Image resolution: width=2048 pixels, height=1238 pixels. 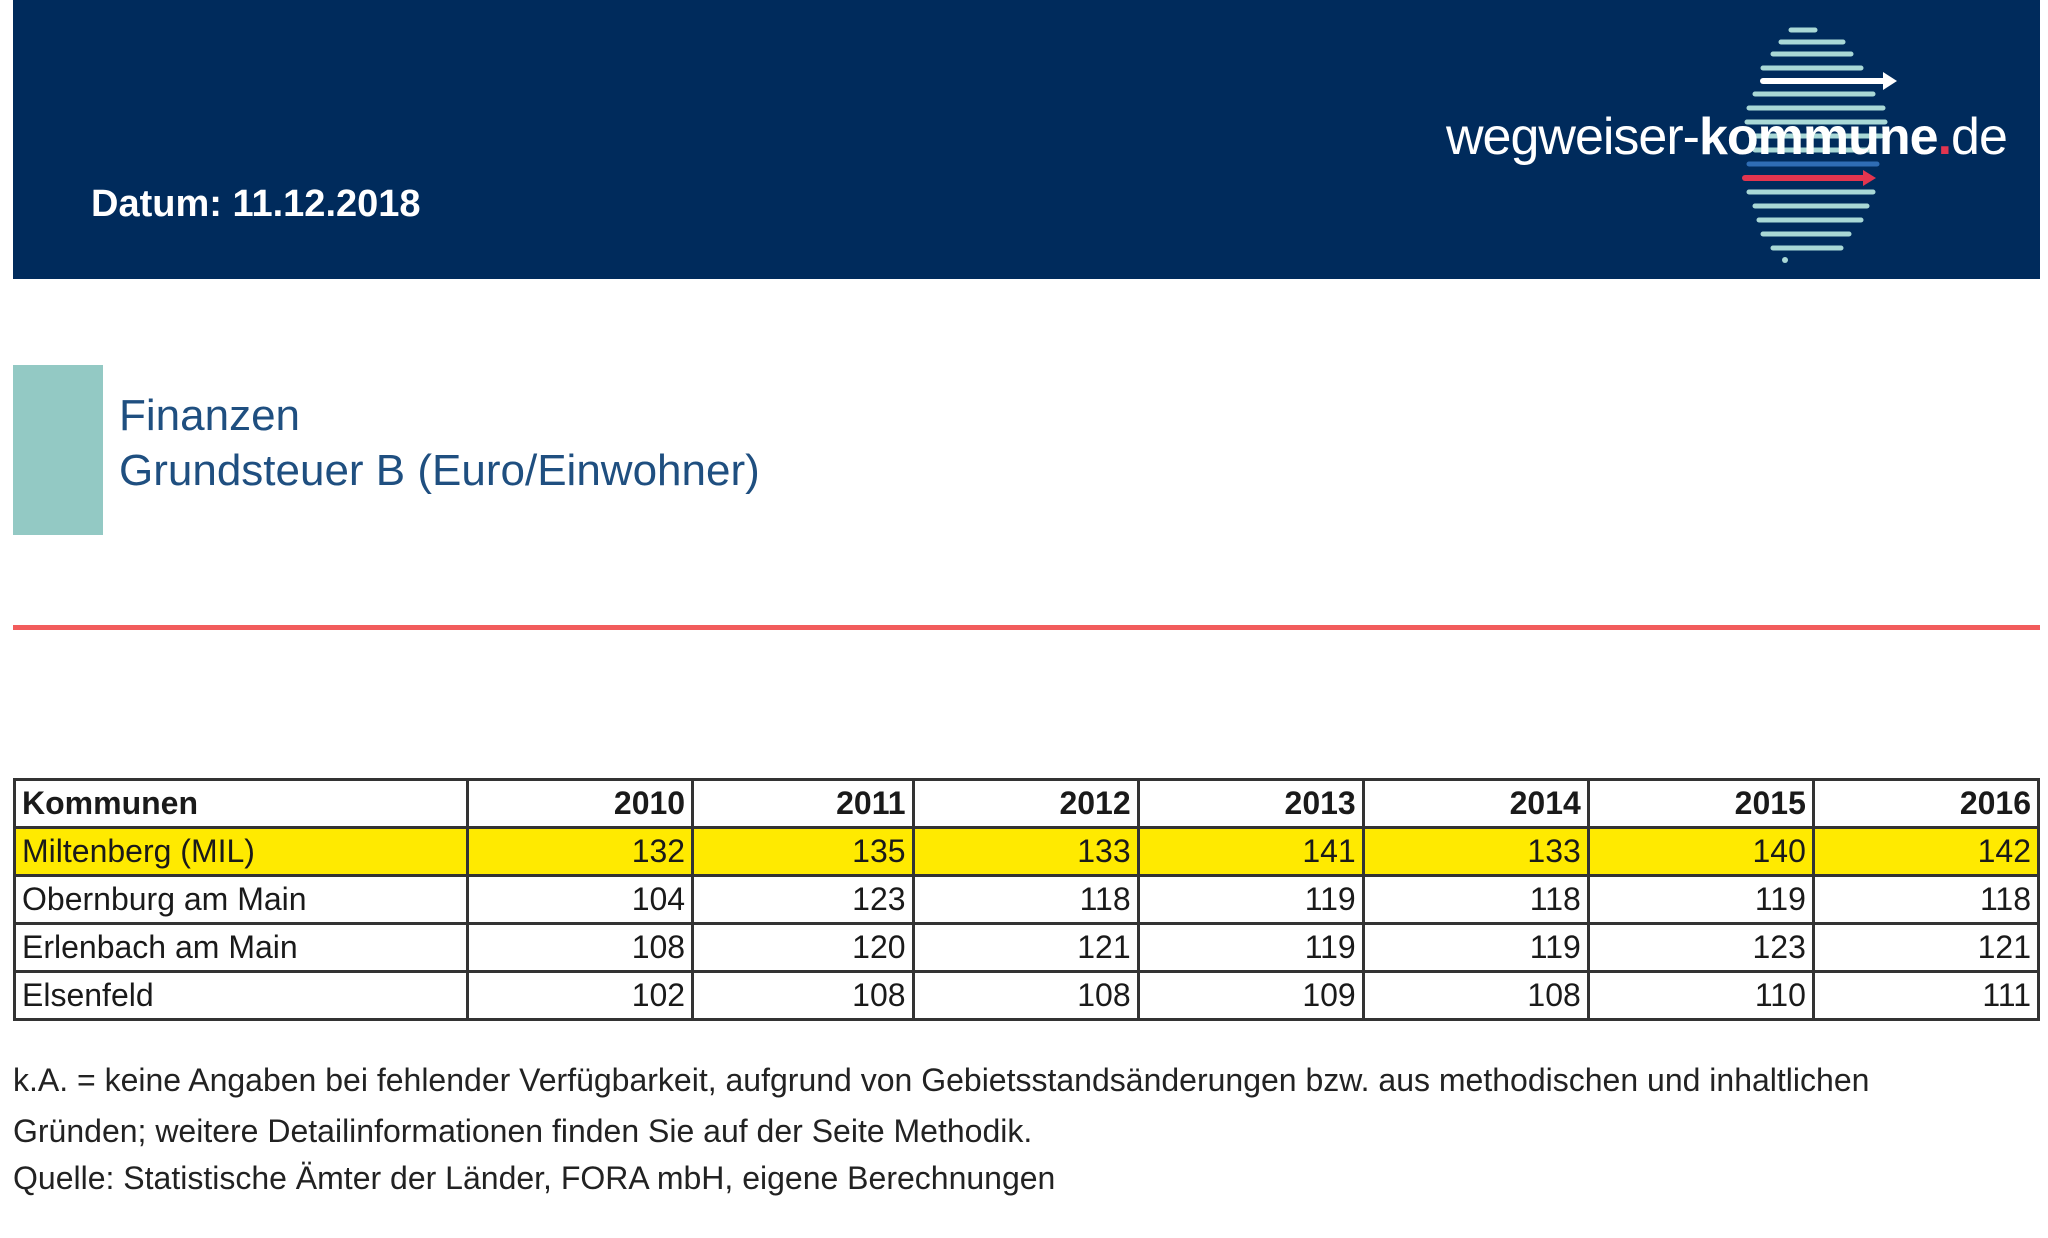 What do you see at coordinates (210, 415) in the screenshot?
I see `section-category: Finanzen` at bounding box center [210, 415].